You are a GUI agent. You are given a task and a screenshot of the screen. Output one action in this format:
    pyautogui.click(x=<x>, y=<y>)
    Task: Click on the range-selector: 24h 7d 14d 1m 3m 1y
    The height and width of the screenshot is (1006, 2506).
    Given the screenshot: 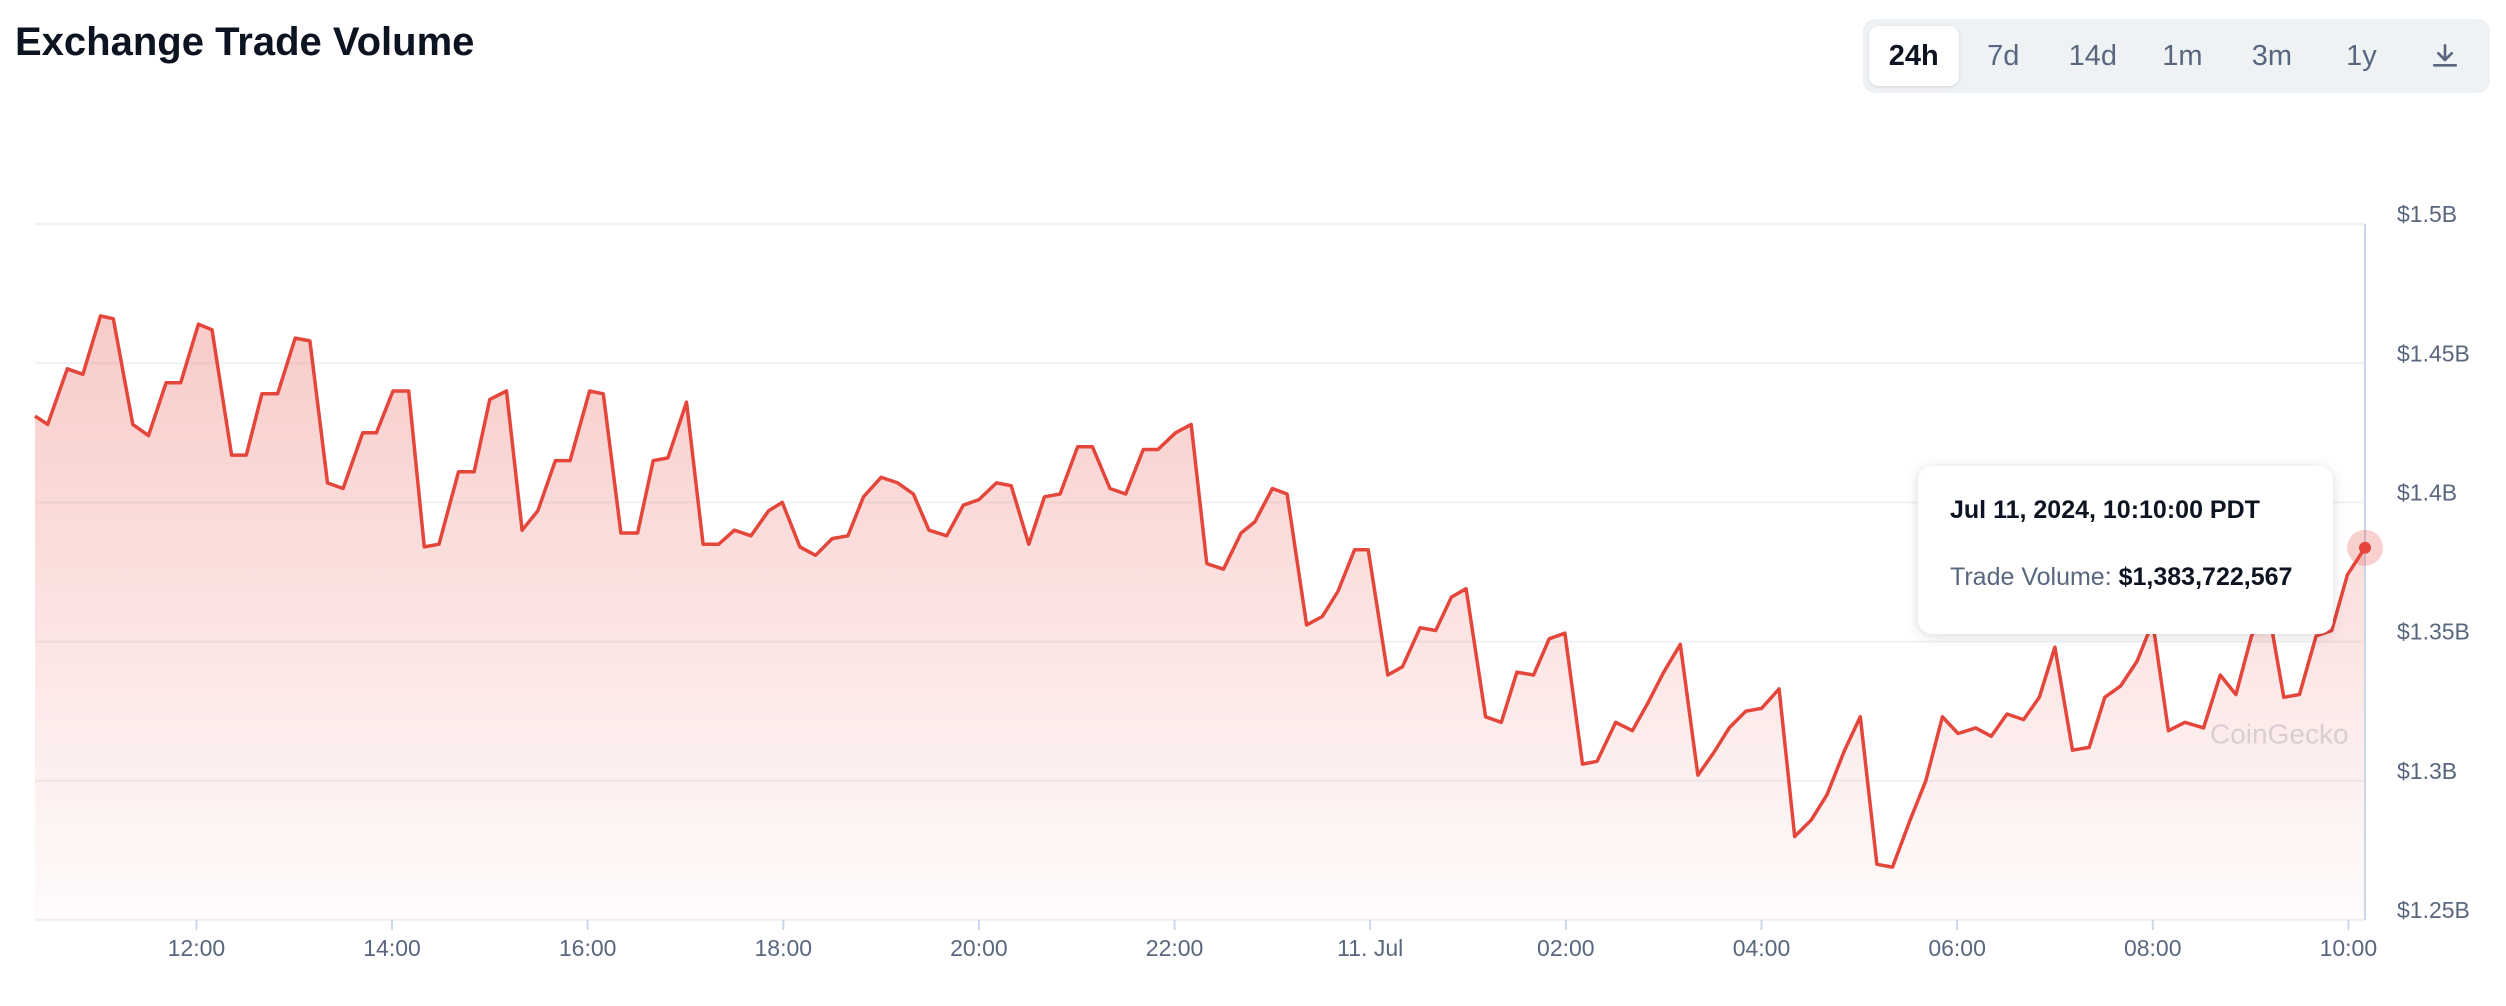 What is the action you would take?
    pyautogui.click(x=2176, y=56)
    